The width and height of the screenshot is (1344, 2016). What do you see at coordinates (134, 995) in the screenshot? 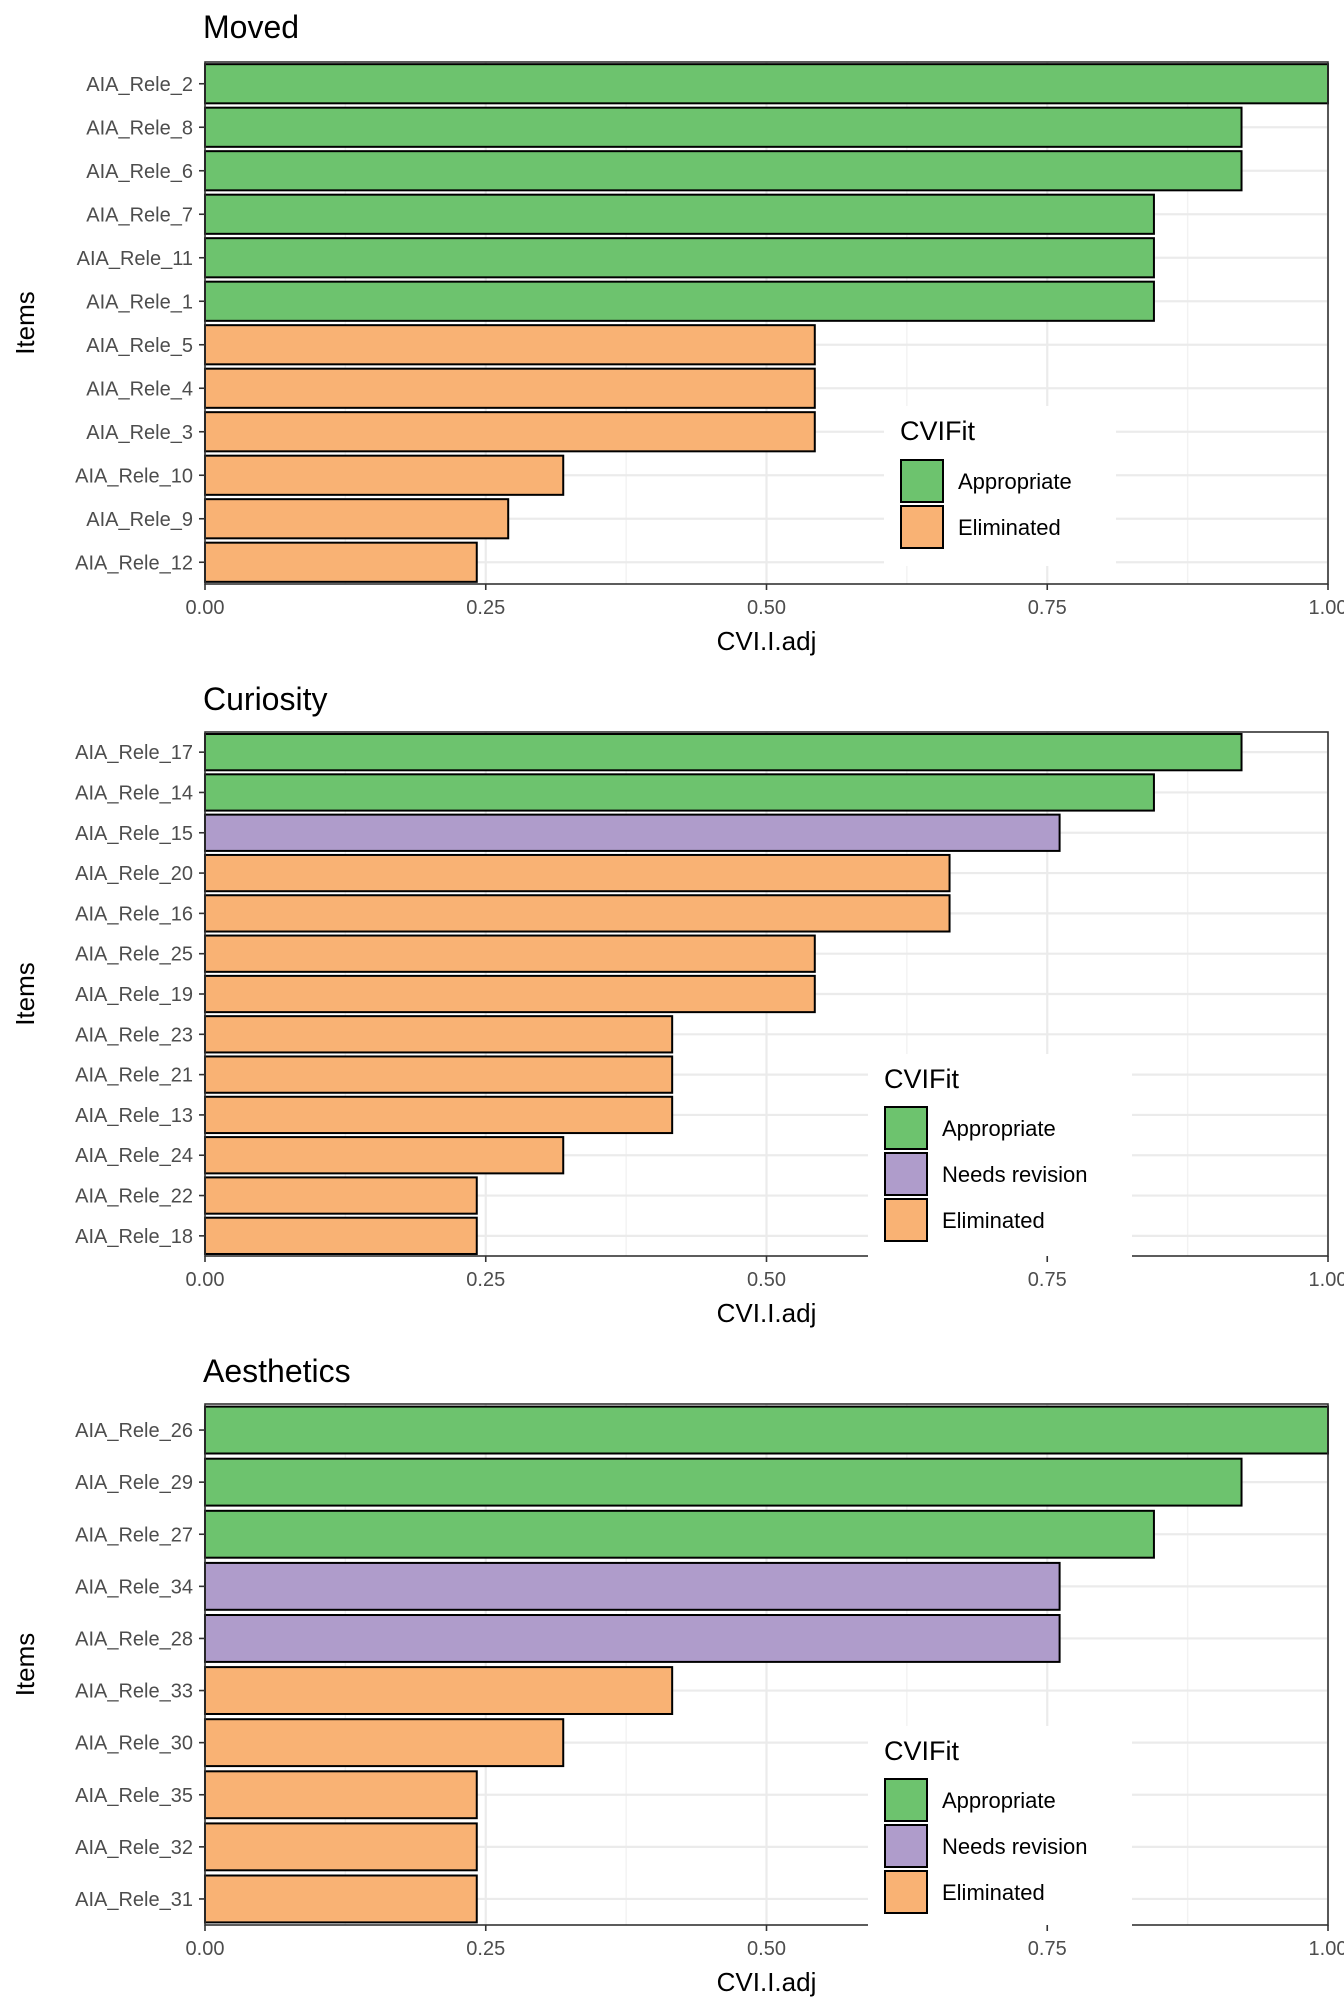
I see `y-tick-label: AIA_Rele_19` at bounding box center [134, 995].